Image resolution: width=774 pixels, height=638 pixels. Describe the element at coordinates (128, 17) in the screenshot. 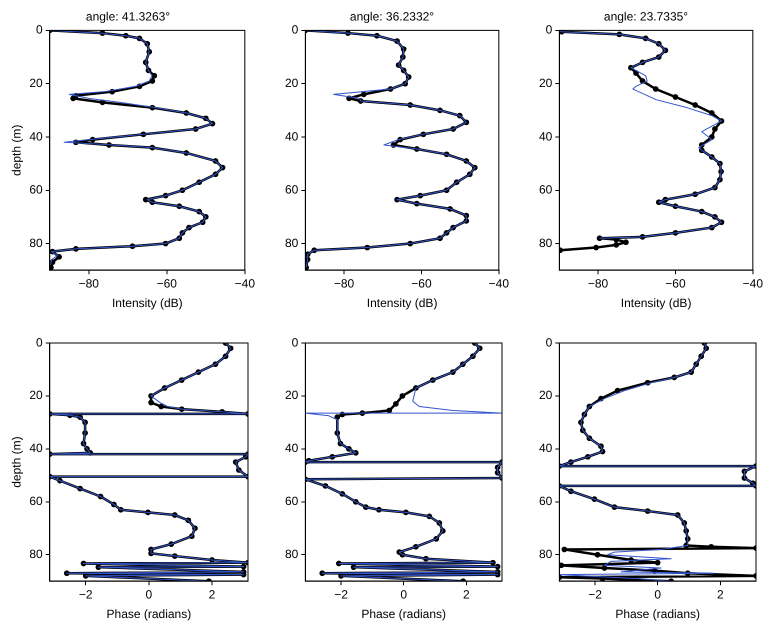

I see `chart-title: angle: 41.3263°` at that location.